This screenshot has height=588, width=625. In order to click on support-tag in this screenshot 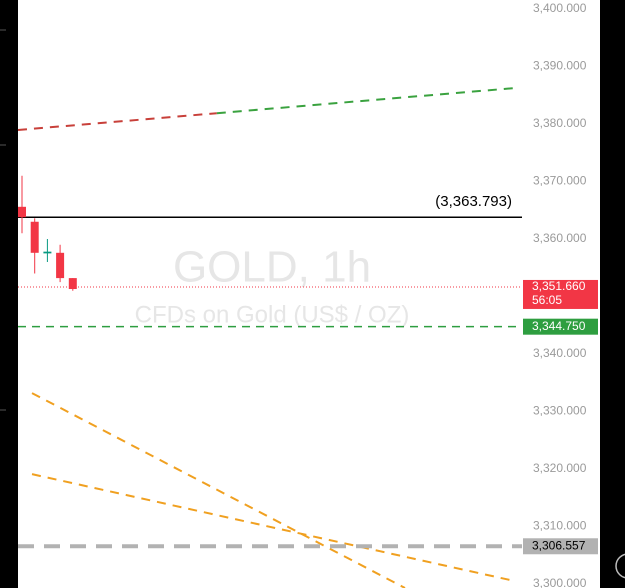, I will do `click(560, 326)`.